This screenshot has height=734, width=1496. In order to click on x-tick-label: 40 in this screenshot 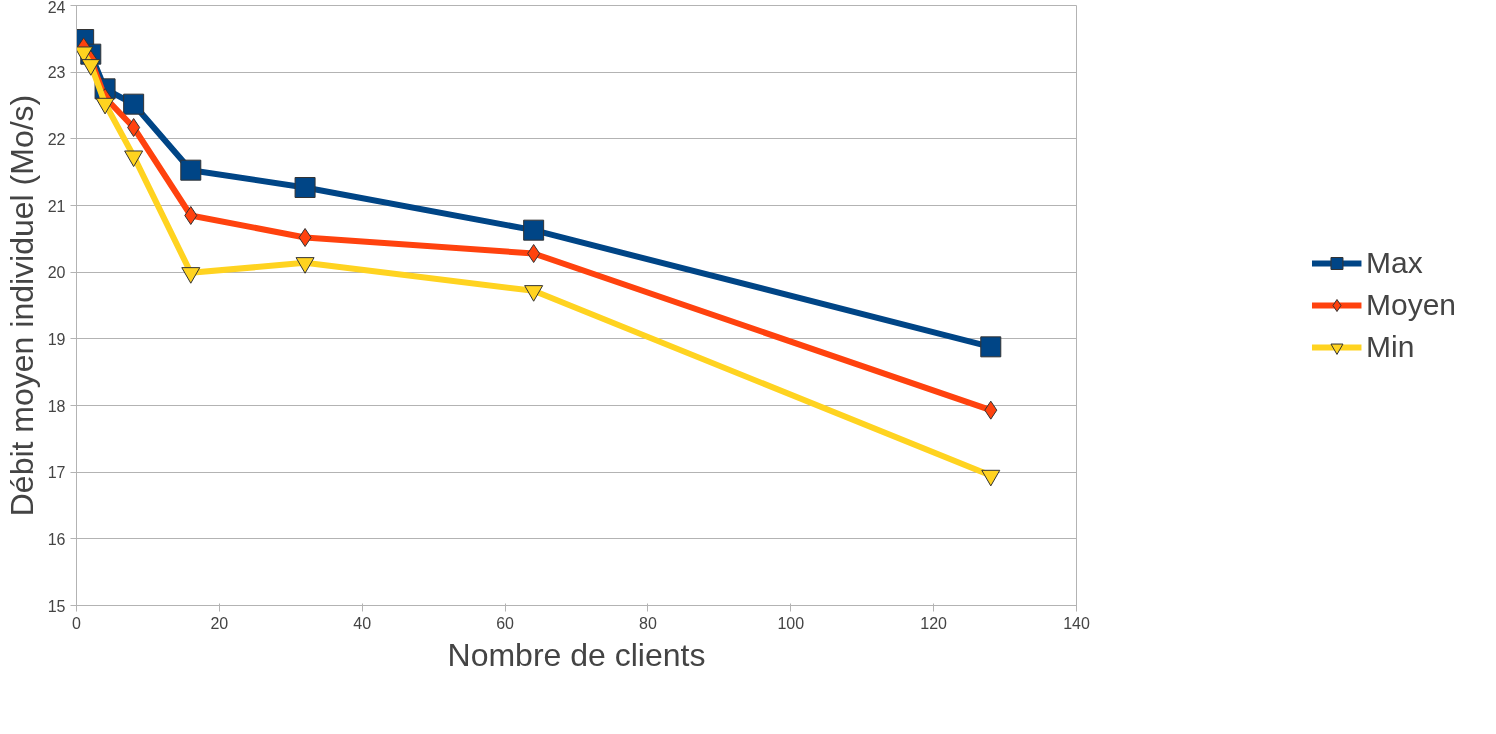, I will do `click(362, 623)`.